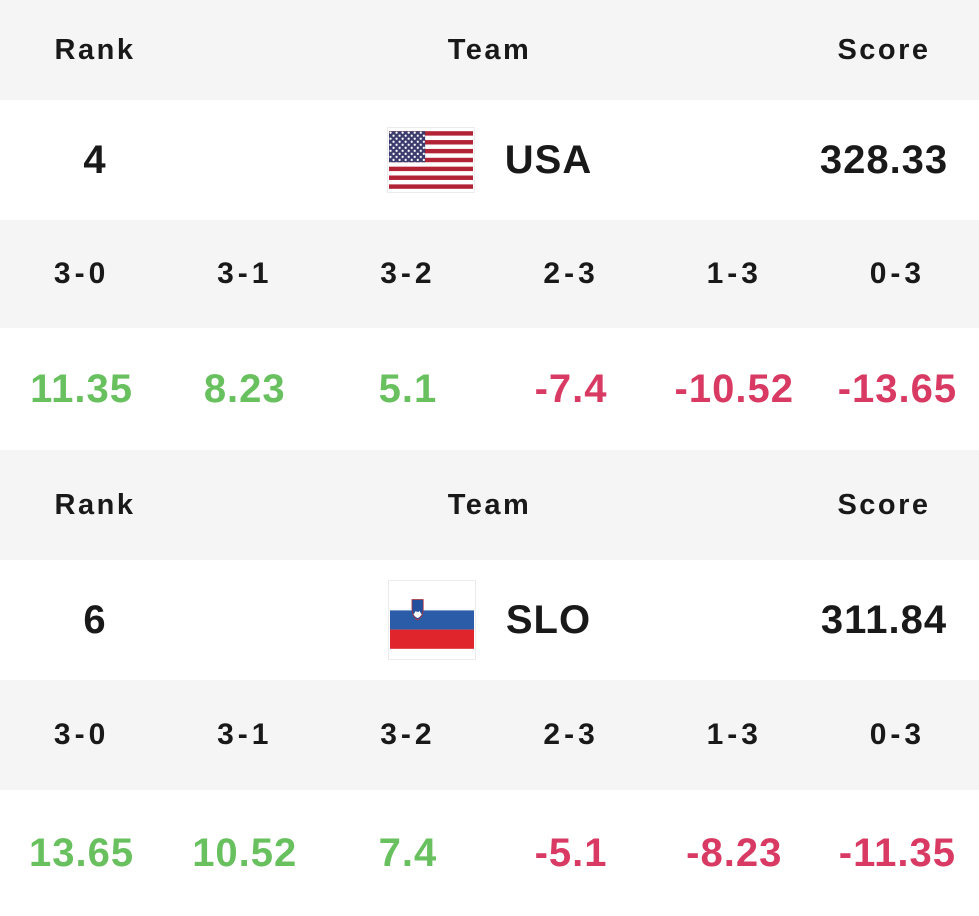 This screenshot has width=979, height=916. What do you see at coordinates (734, 388) in the screenshot?
I see `rating-points-value: -10.52` at bounding box center [734, 388].